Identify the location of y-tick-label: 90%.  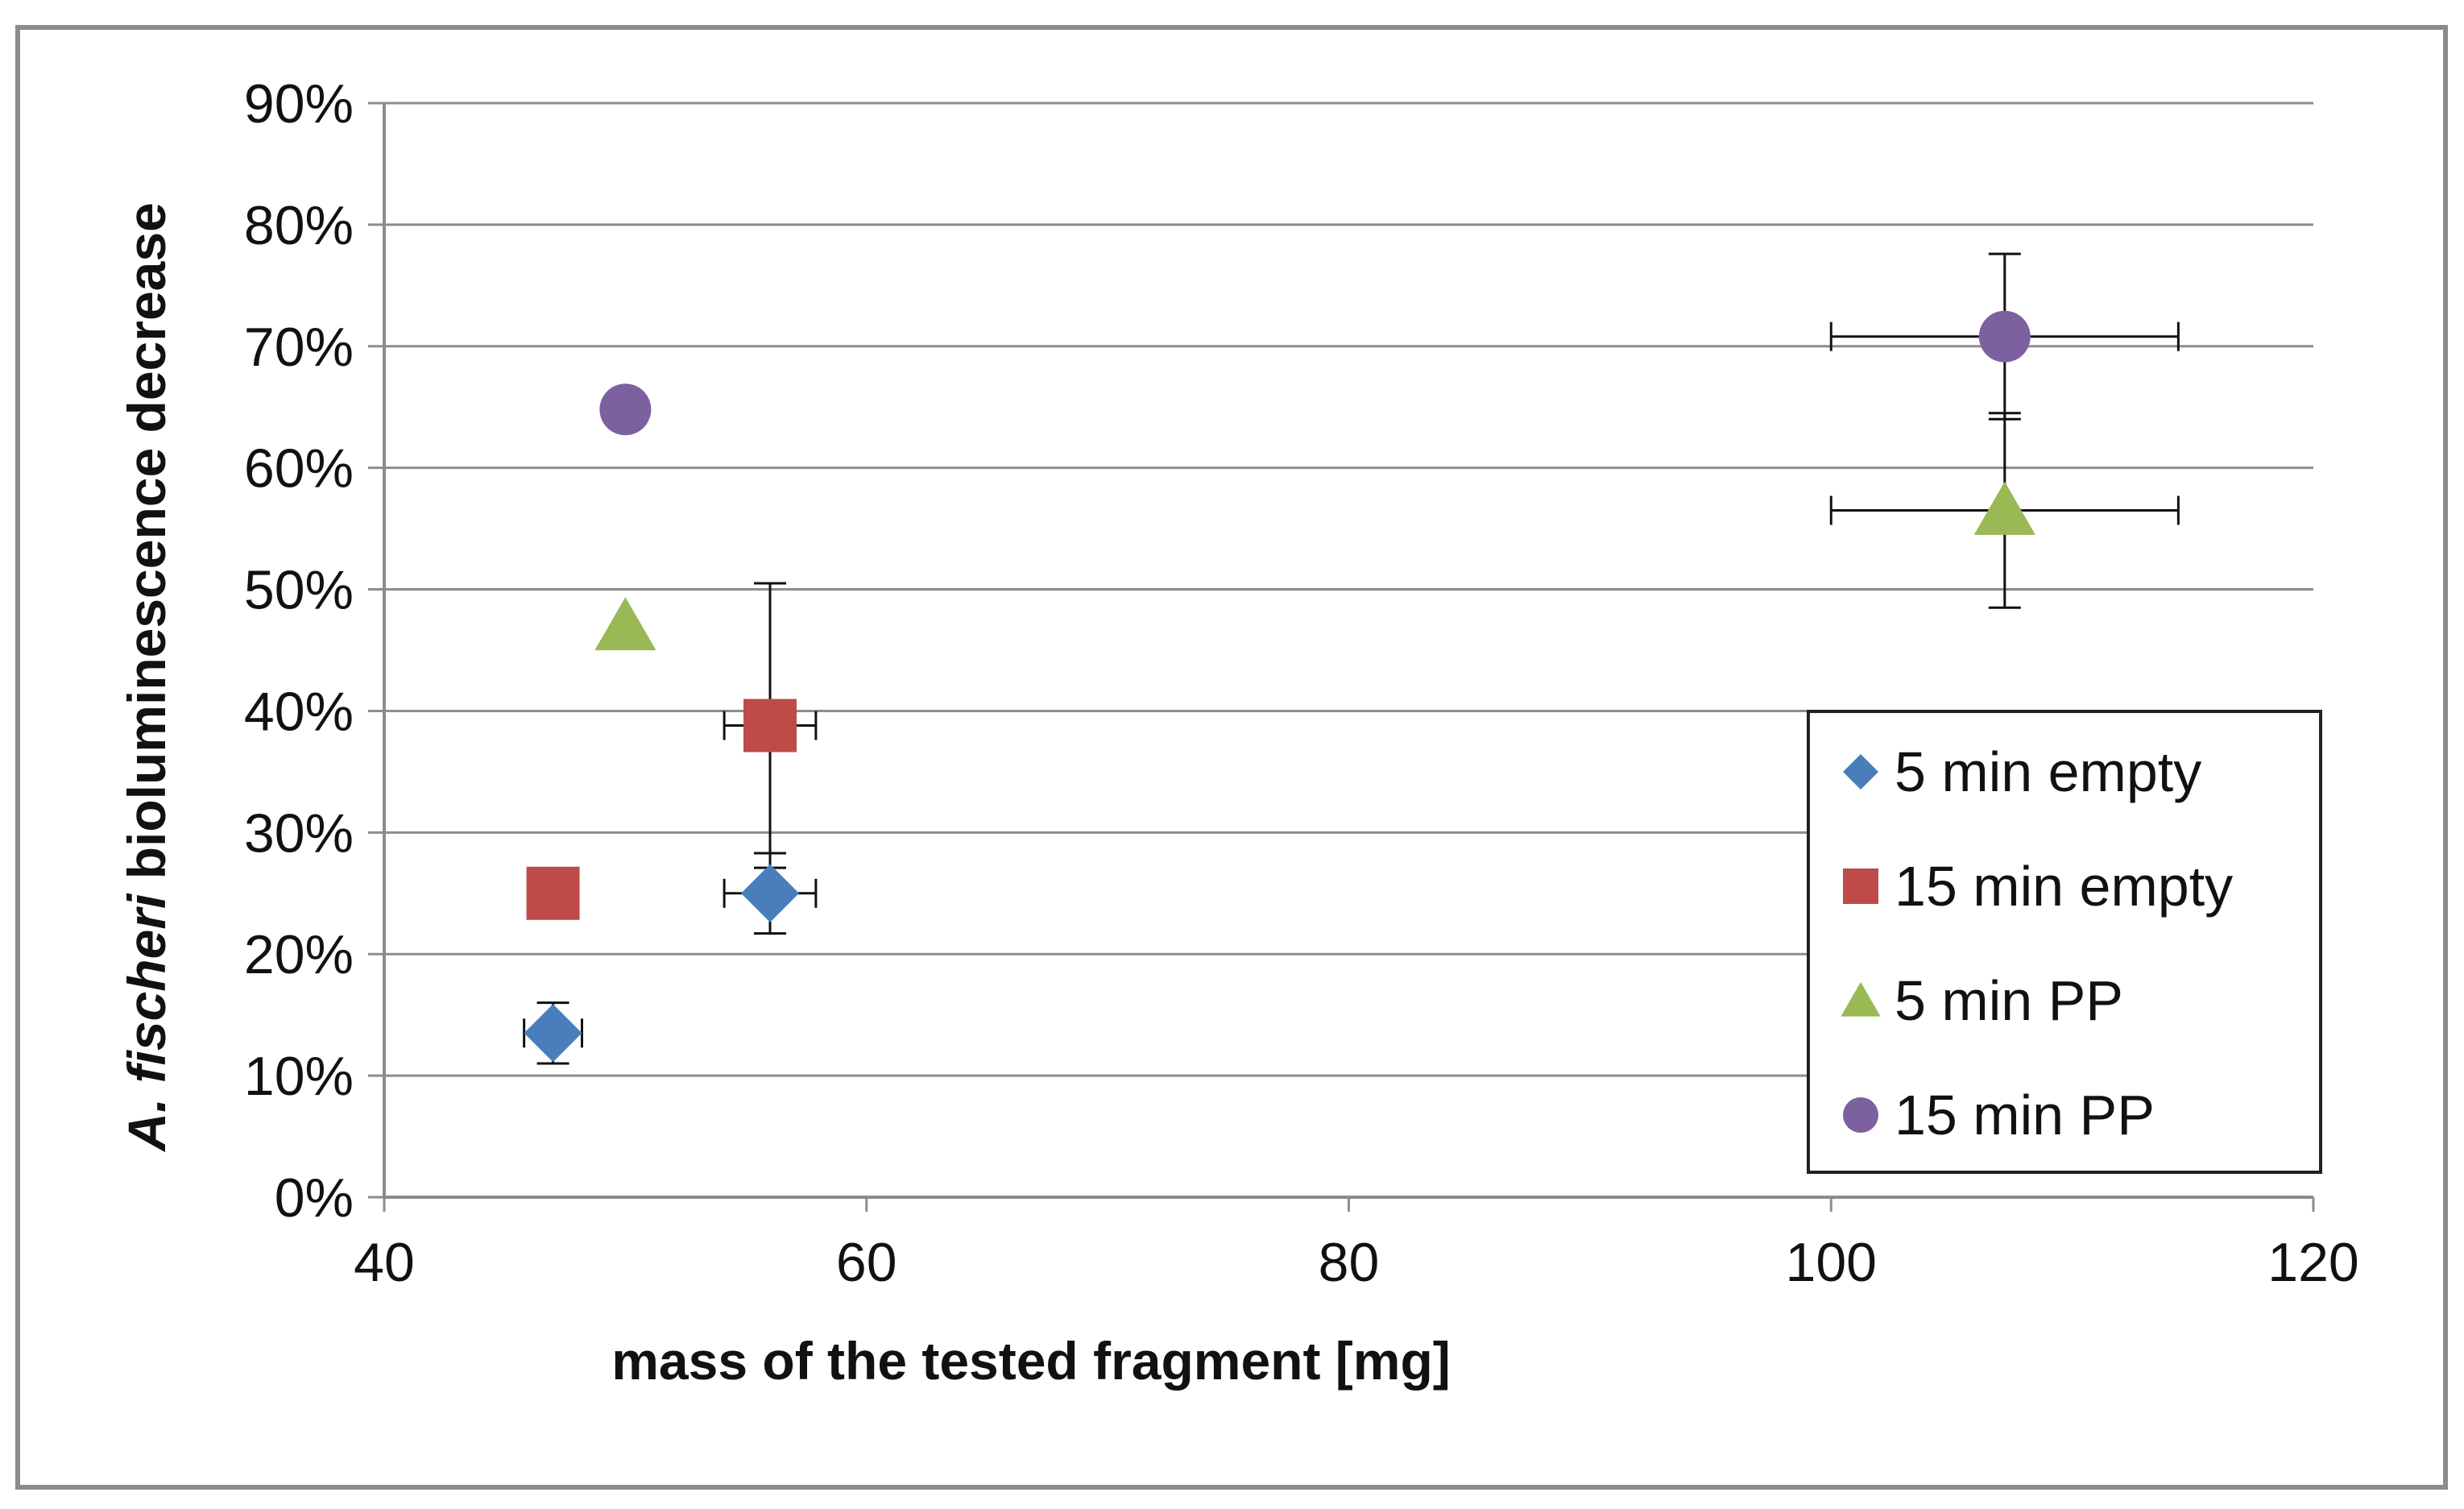
(299, 104).